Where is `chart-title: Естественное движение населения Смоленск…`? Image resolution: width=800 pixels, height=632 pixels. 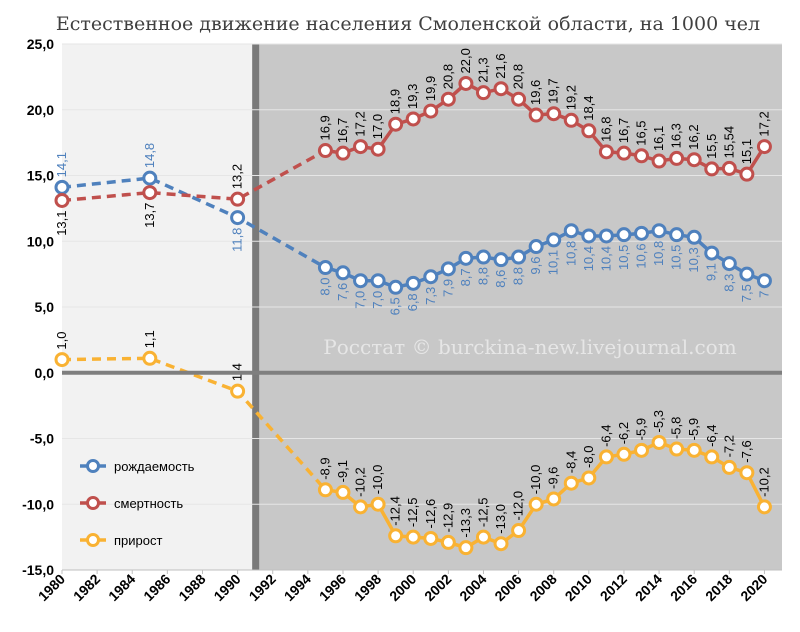 chart-title: Естественное движение населения Смоленск… is located at coordinates (408, 24).